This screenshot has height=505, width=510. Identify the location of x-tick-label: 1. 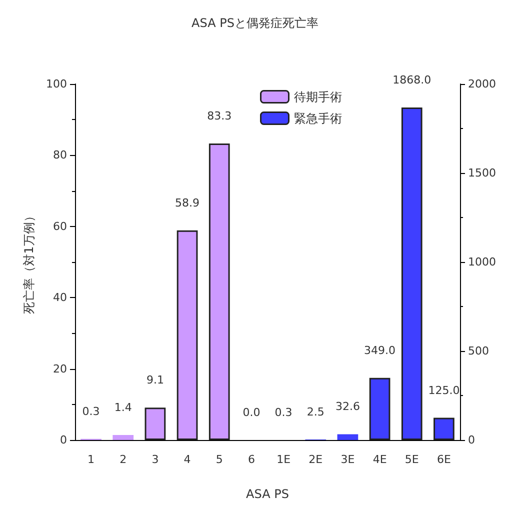
(91, 459).